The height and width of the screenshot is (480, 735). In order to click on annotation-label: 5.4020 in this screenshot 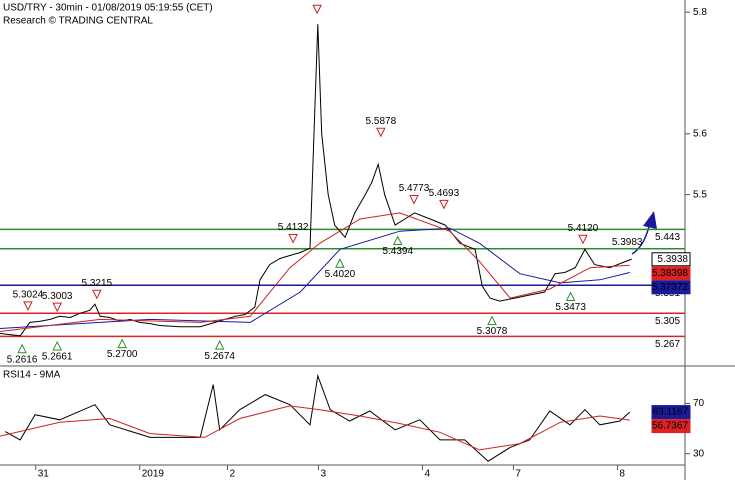, I will do `click(340, 274)`.